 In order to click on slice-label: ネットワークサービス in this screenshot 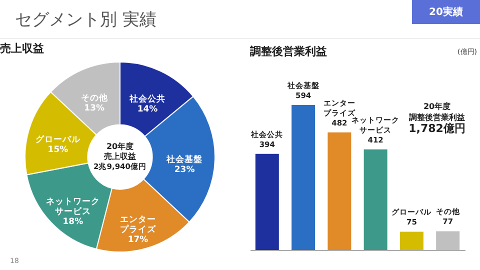, I will do `click(73, 207)`.